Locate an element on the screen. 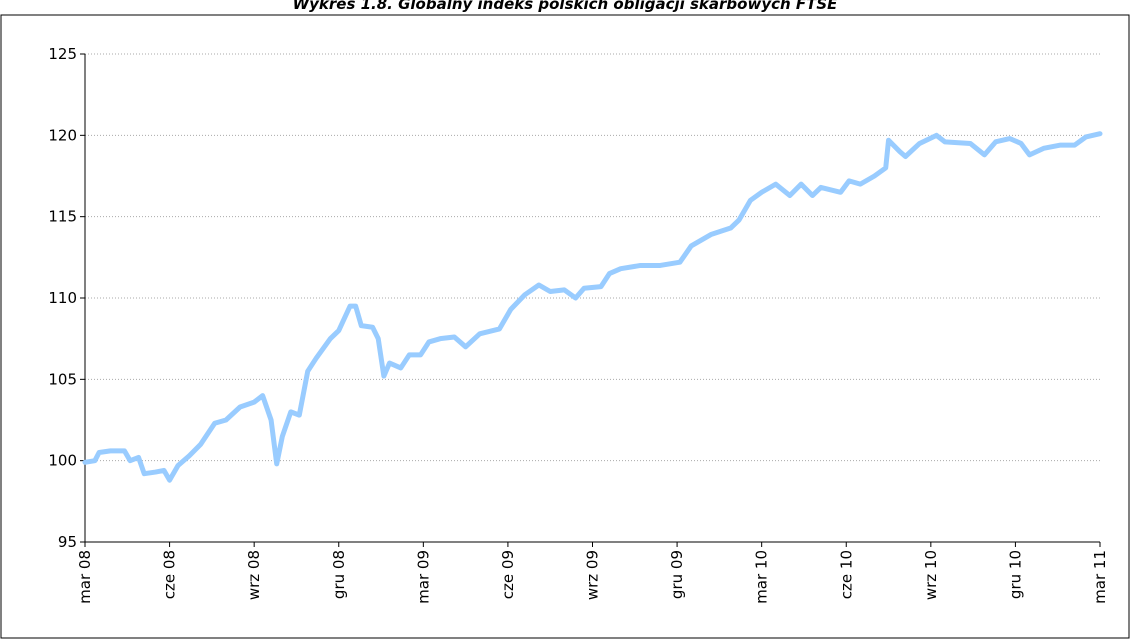  y-tick-label: 115 is located at coordinates (62, 217).